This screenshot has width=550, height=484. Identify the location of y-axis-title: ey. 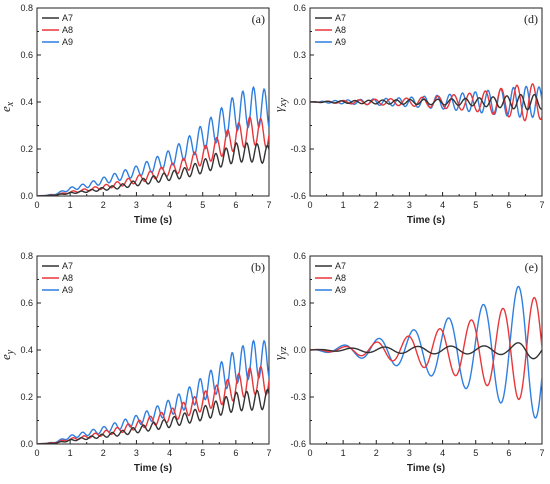
(8, 354).